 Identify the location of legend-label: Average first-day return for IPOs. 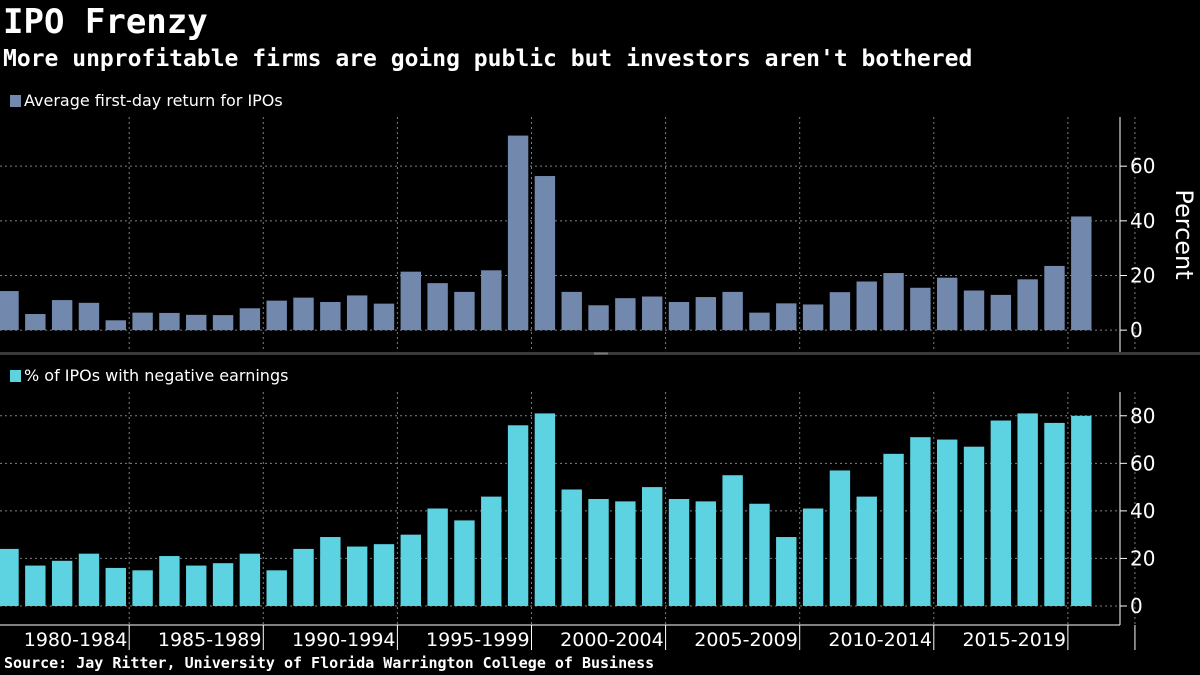
(153, 100).